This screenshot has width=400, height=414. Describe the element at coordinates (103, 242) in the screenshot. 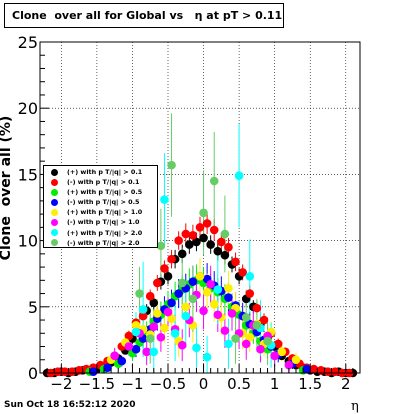

I see `legend-label: (-) with p T/|q| > 2.0` at that location.